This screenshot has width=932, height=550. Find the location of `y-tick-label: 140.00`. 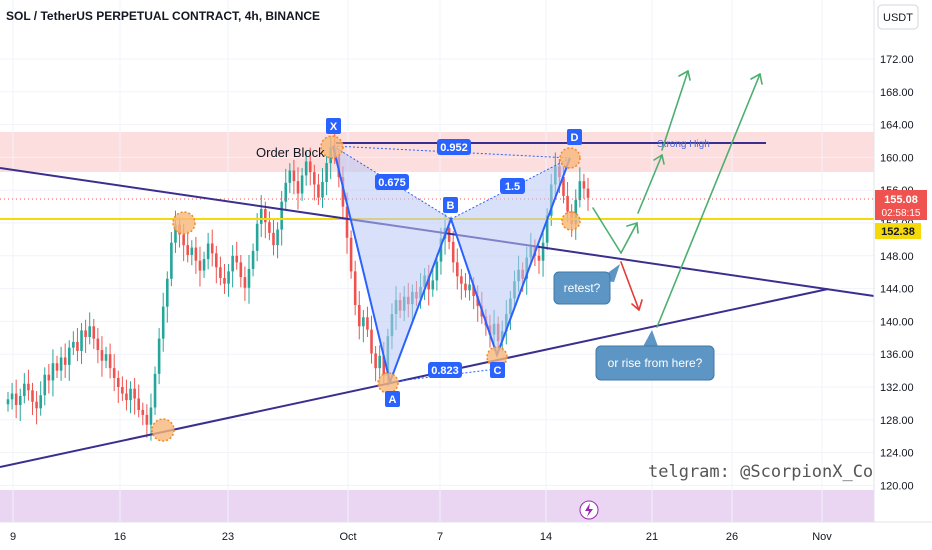

y-tick-label: 140.00 is located at coordinates (897, 322).